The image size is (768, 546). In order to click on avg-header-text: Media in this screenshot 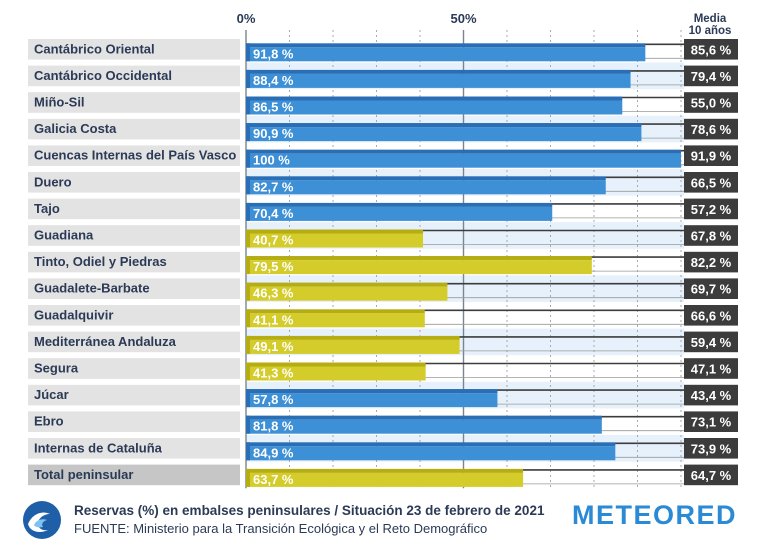, I will do `click(710, 19)`.